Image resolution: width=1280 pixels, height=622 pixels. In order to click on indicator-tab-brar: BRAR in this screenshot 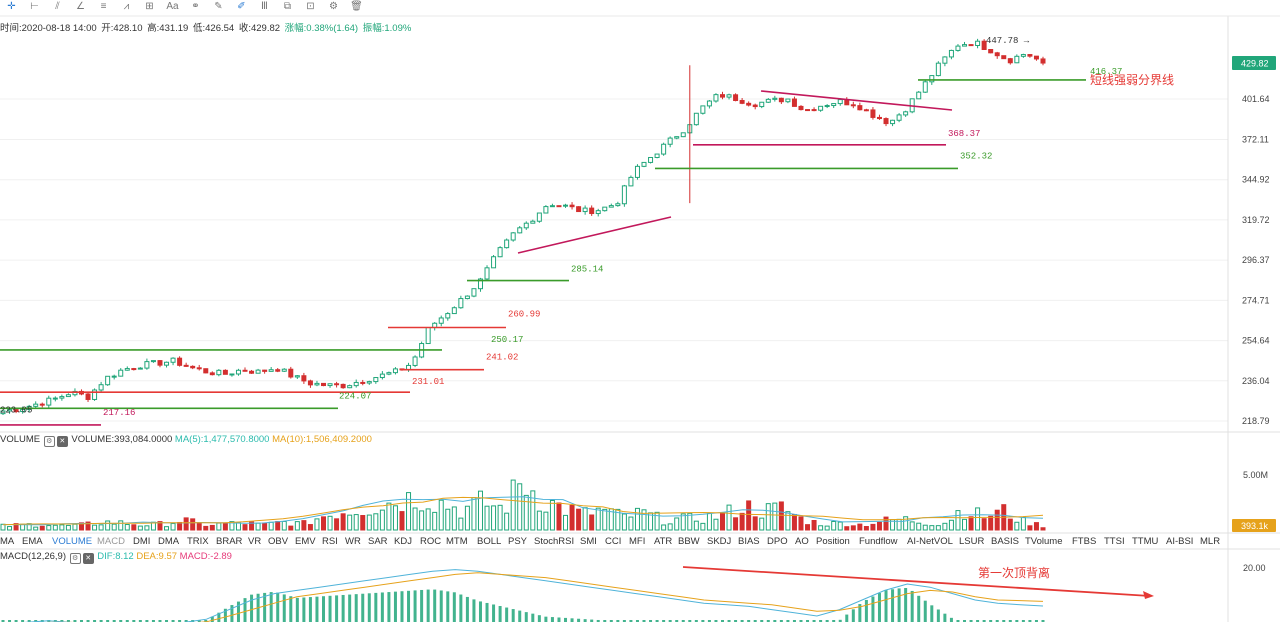, I will do `click(229, 541)`.